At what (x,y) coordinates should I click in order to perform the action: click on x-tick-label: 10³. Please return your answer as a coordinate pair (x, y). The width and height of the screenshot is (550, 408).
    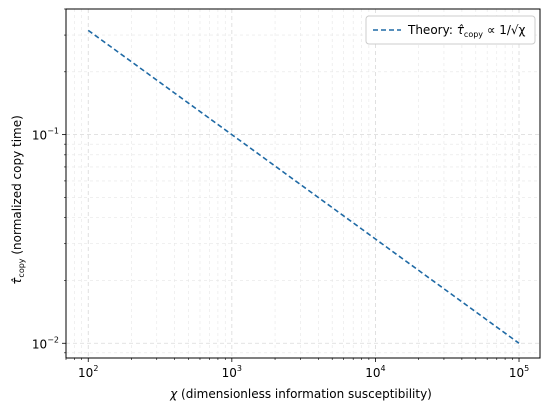
    Looking at the image, I should click on (232, 372).